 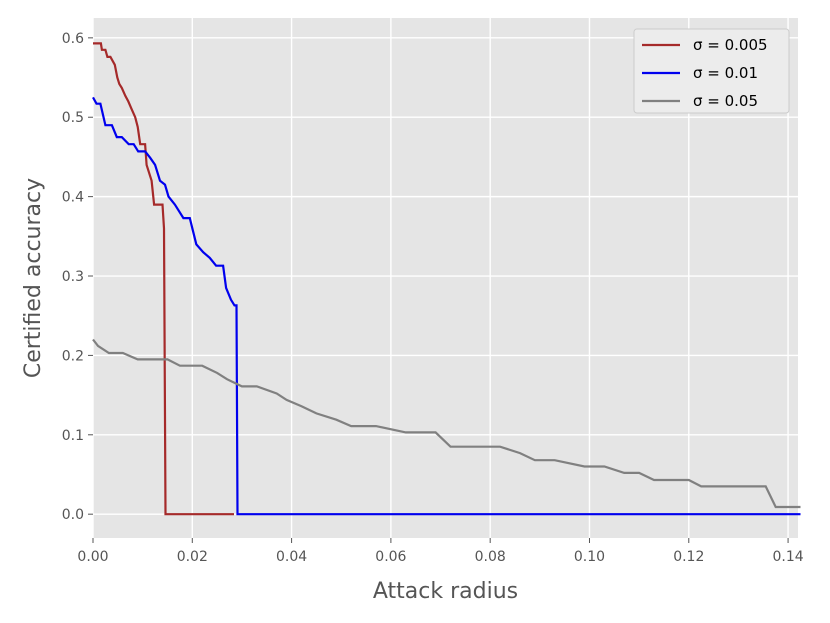 I want to click on y-tick-label: 0.6, so click(x=73, y=39).